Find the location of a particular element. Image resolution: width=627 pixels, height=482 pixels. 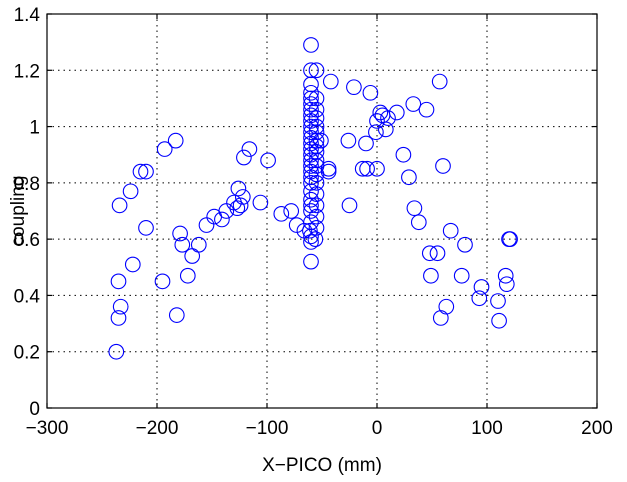

x-tick-labels: −300 −200 −100 0 100 200 is located at coordinates (319, 428).